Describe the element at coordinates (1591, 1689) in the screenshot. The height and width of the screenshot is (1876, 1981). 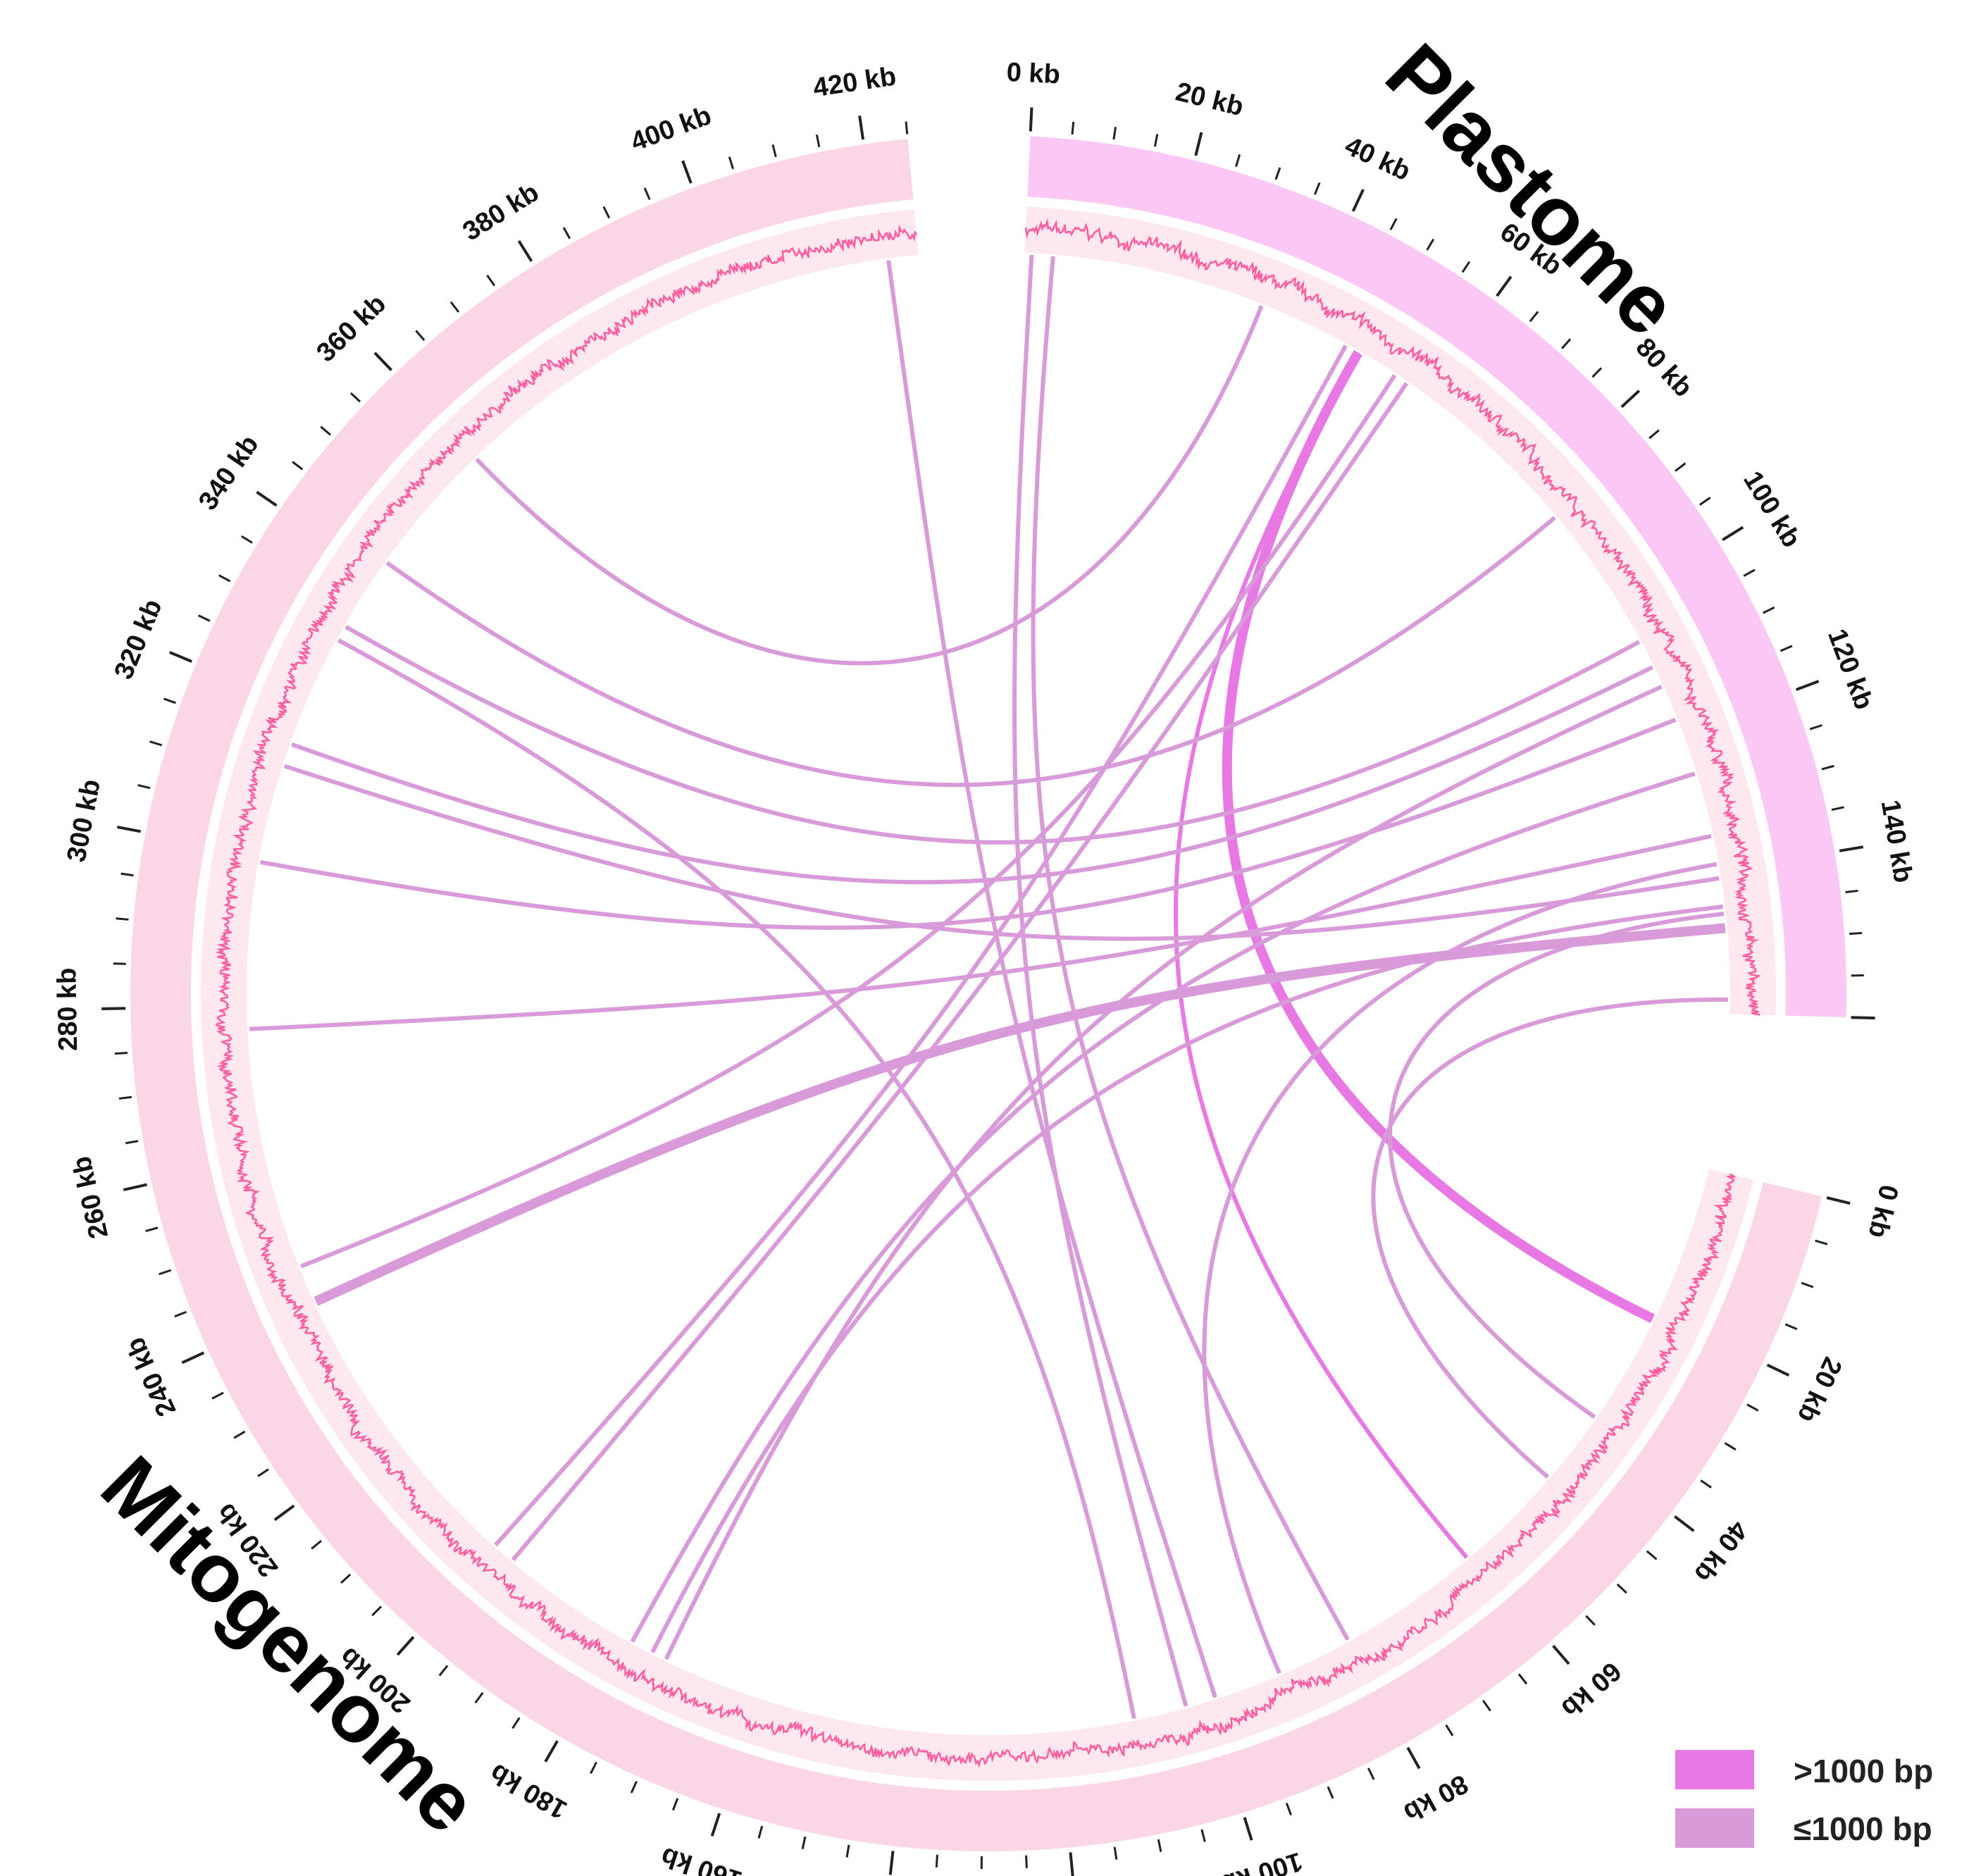
I see `mitogenome-tick-label: 60 kb` at that location.